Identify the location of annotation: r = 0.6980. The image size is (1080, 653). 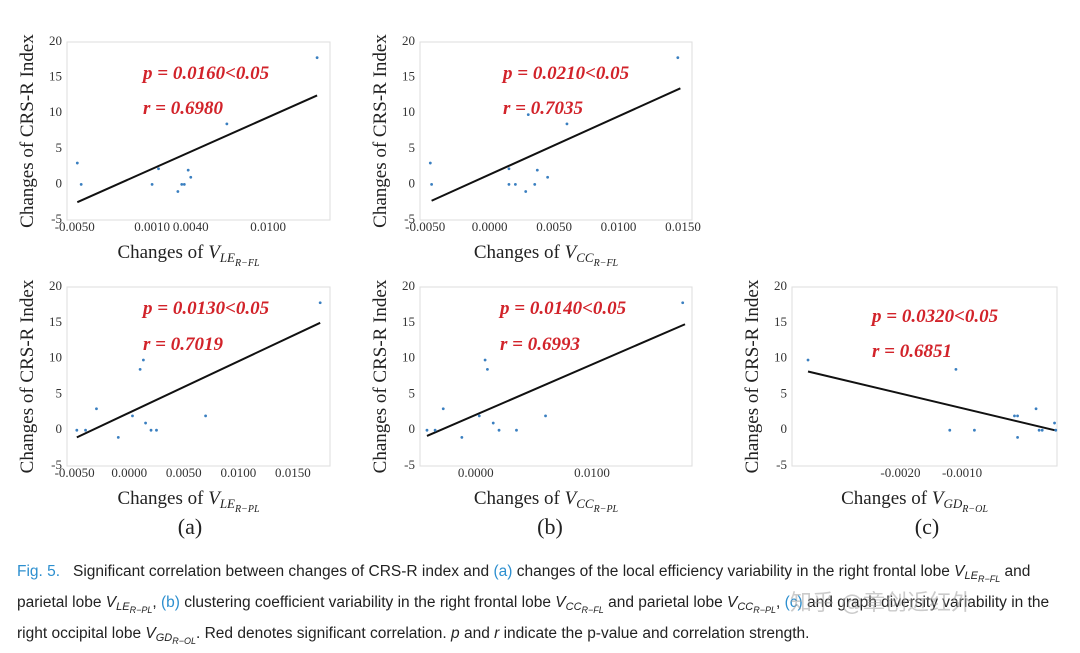
(183, 108).